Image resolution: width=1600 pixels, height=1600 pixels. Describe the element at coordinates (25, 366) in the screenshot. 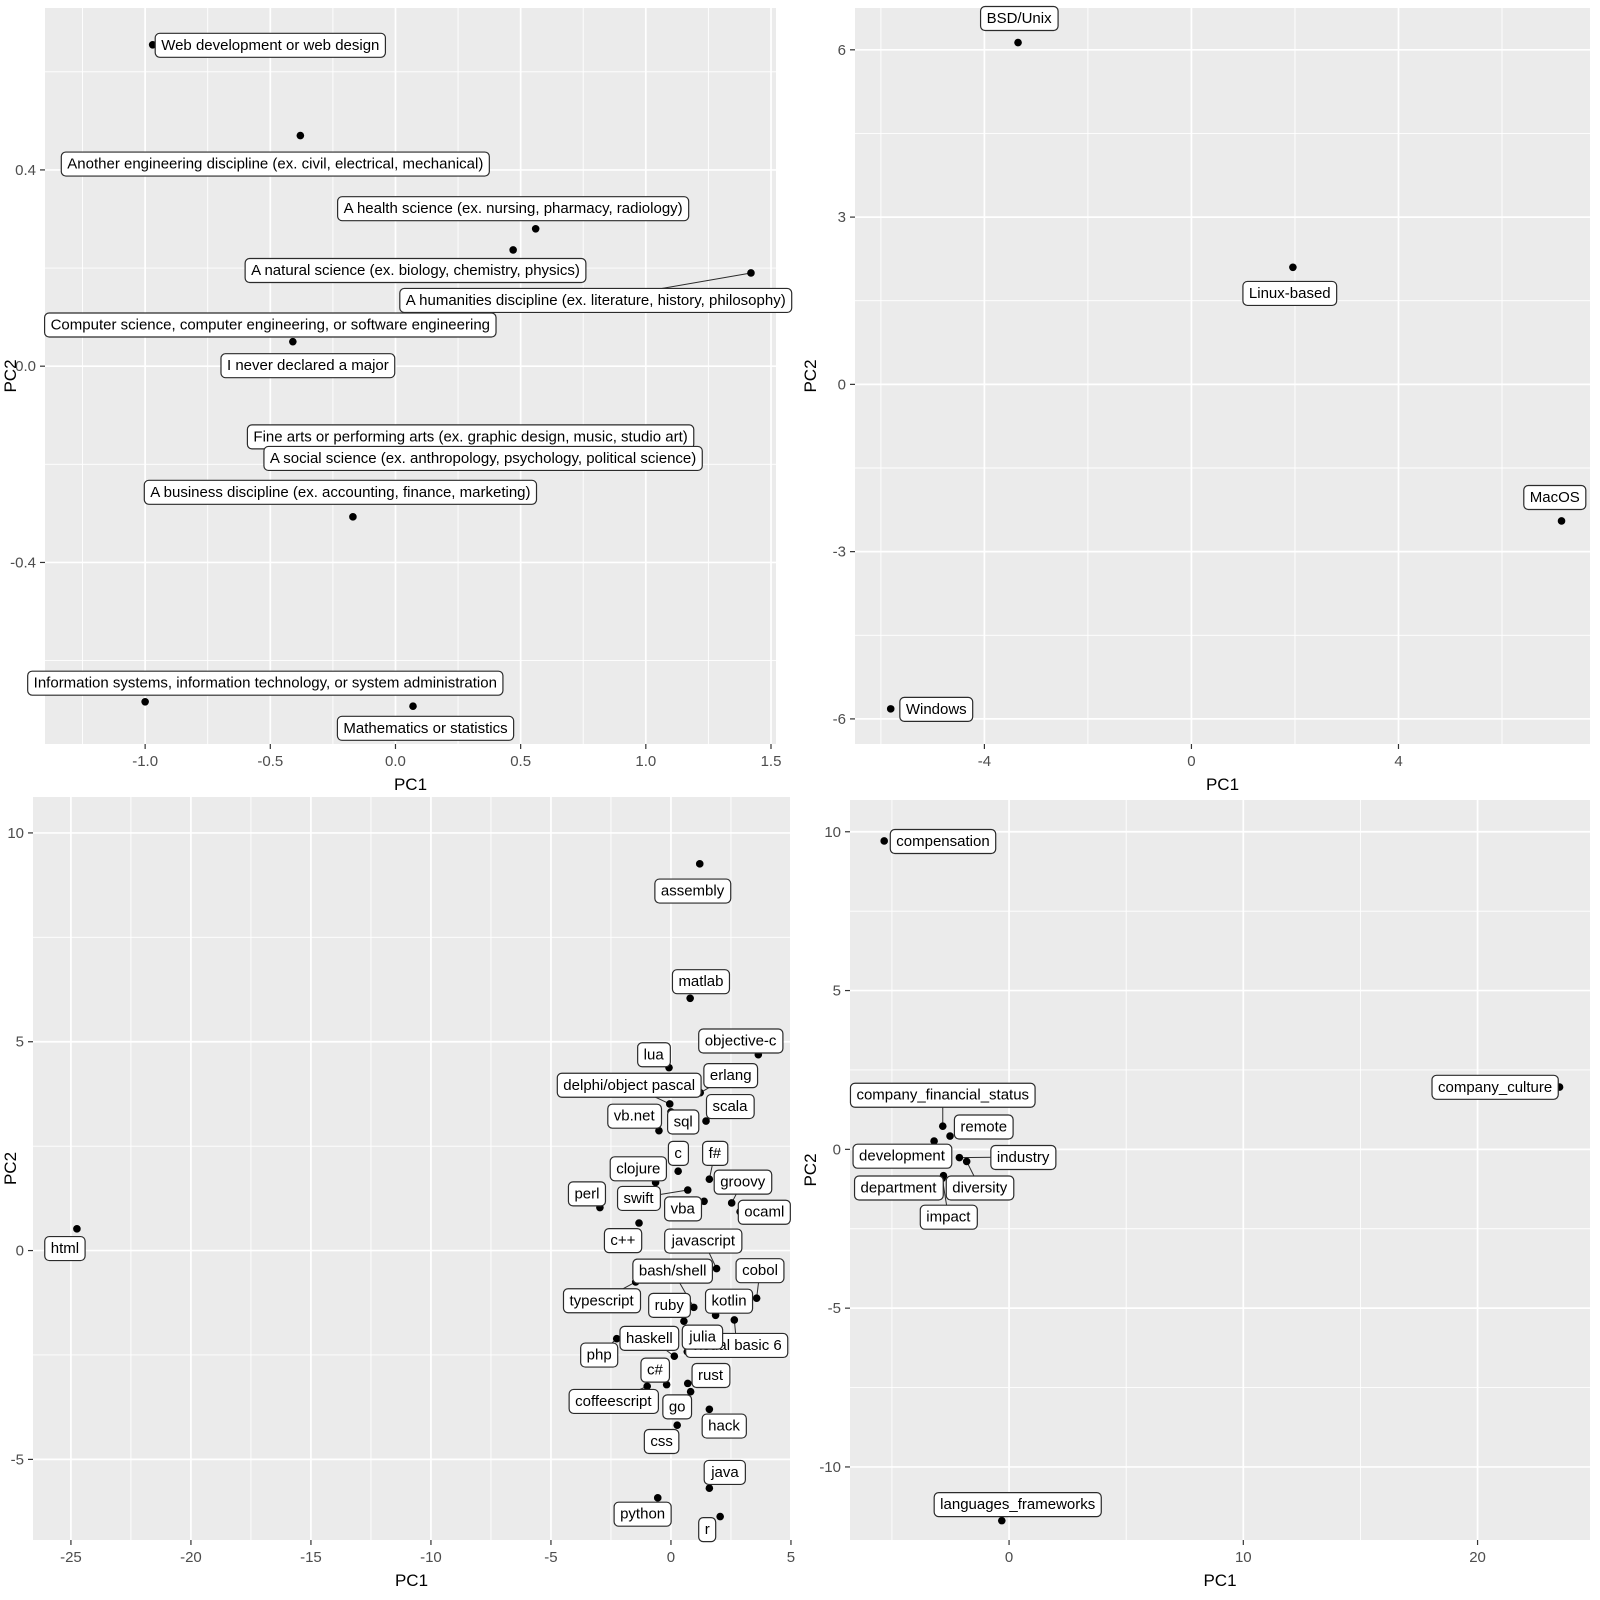

I see `y-tick-label: 0.0` at that location.